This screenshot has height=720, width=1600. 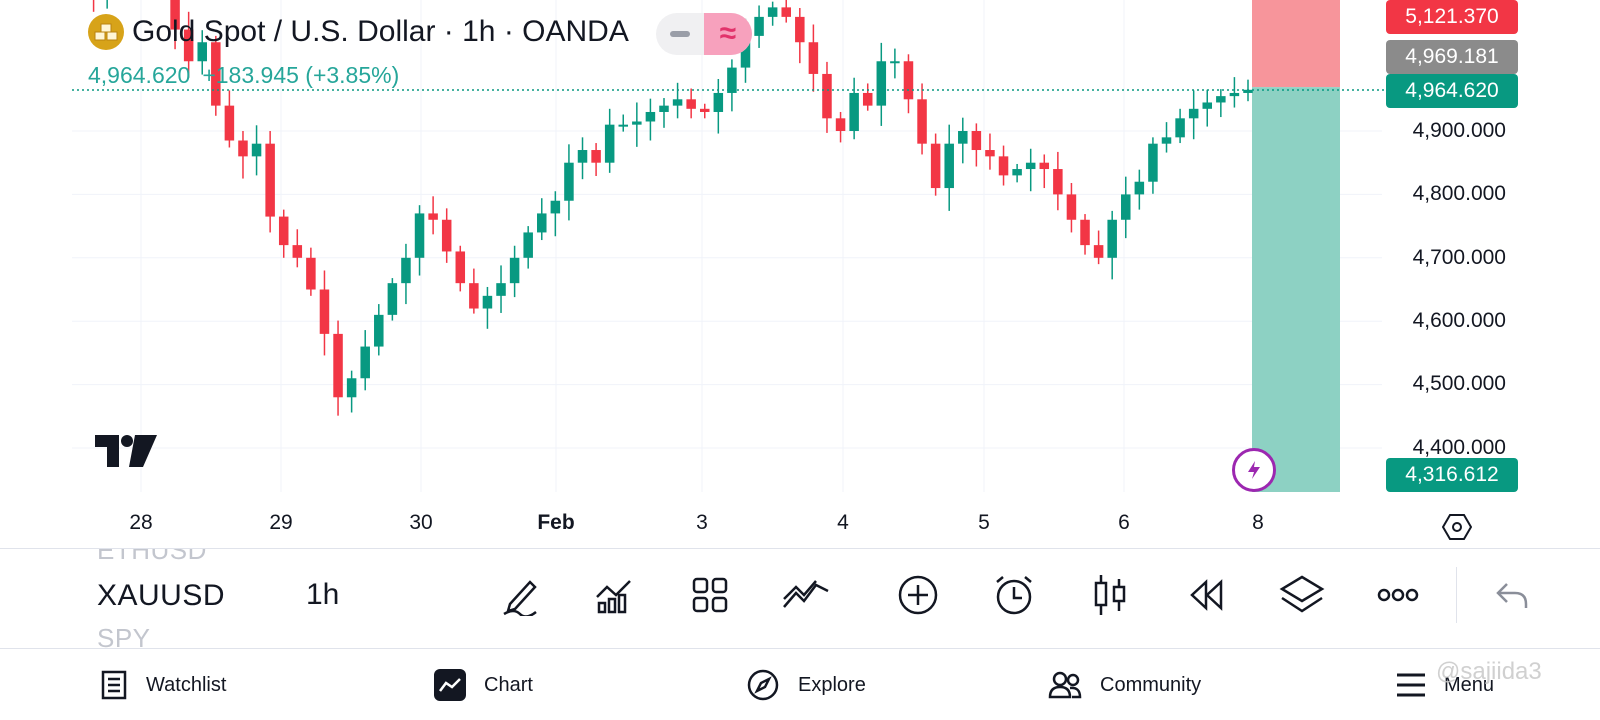 I want to click on symbol-legend: Gold Spot / U.S. Dollar · 1h · OANDA, so click(x=358, y=32).